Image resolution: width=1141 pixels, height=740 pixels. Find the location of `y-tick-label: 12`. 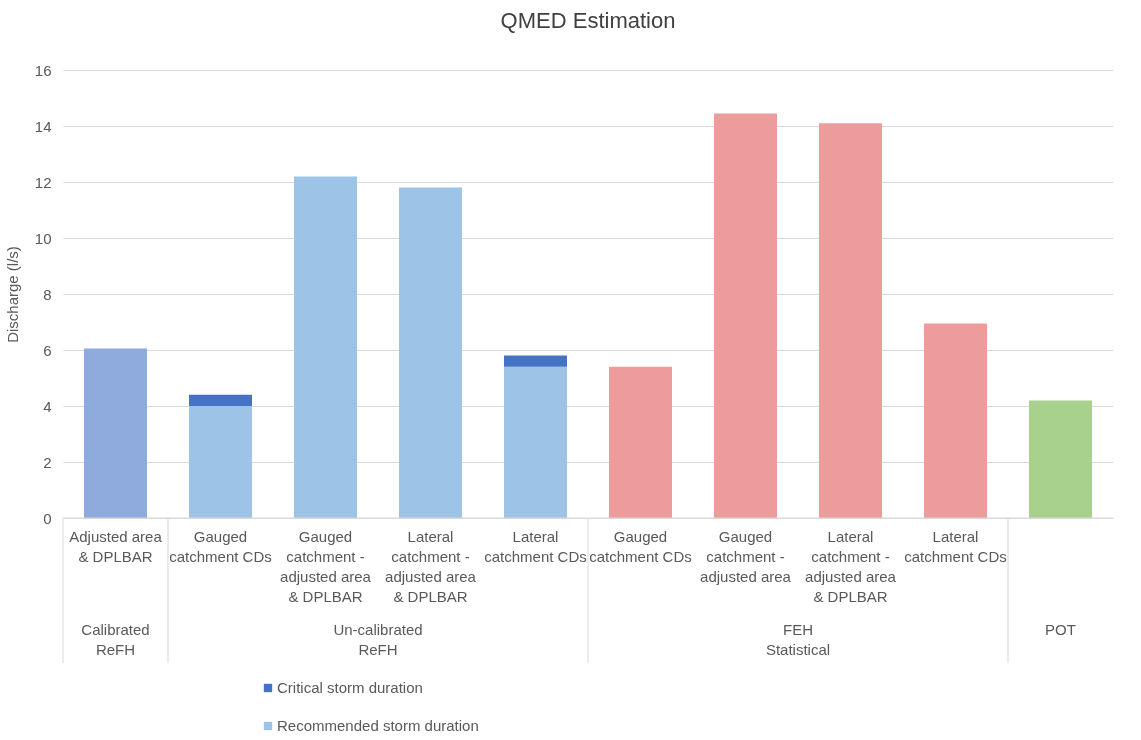

y-tick-label: 12 is located at coordinates (43, 182).